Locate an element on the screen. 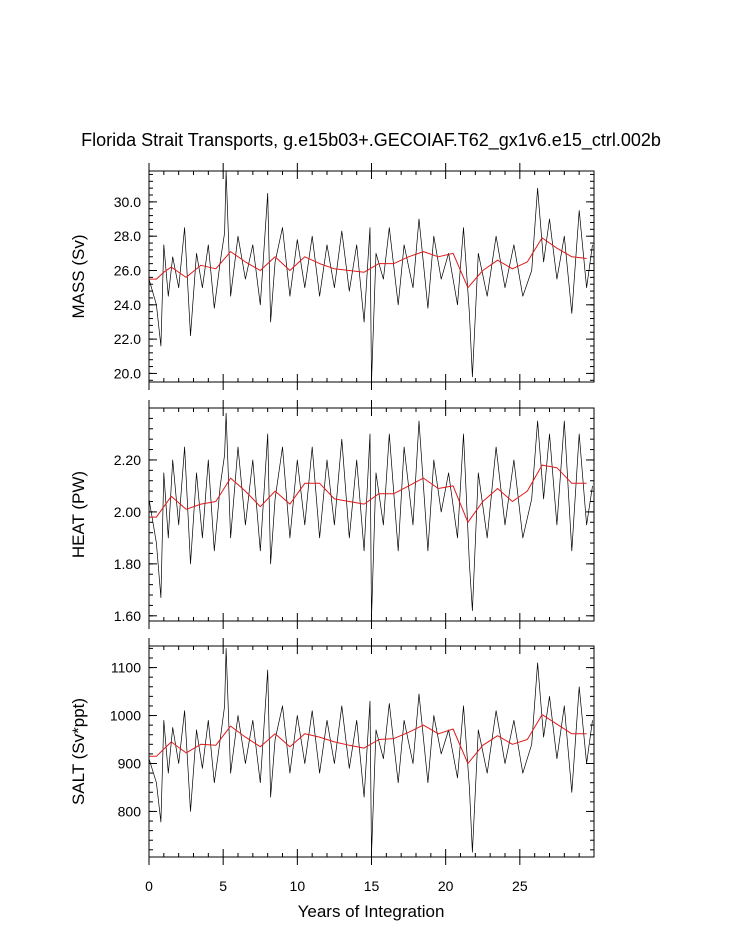 This screenshot has height=945, width=733. x-tick-label: 5 is located at coordinates (223, 886).